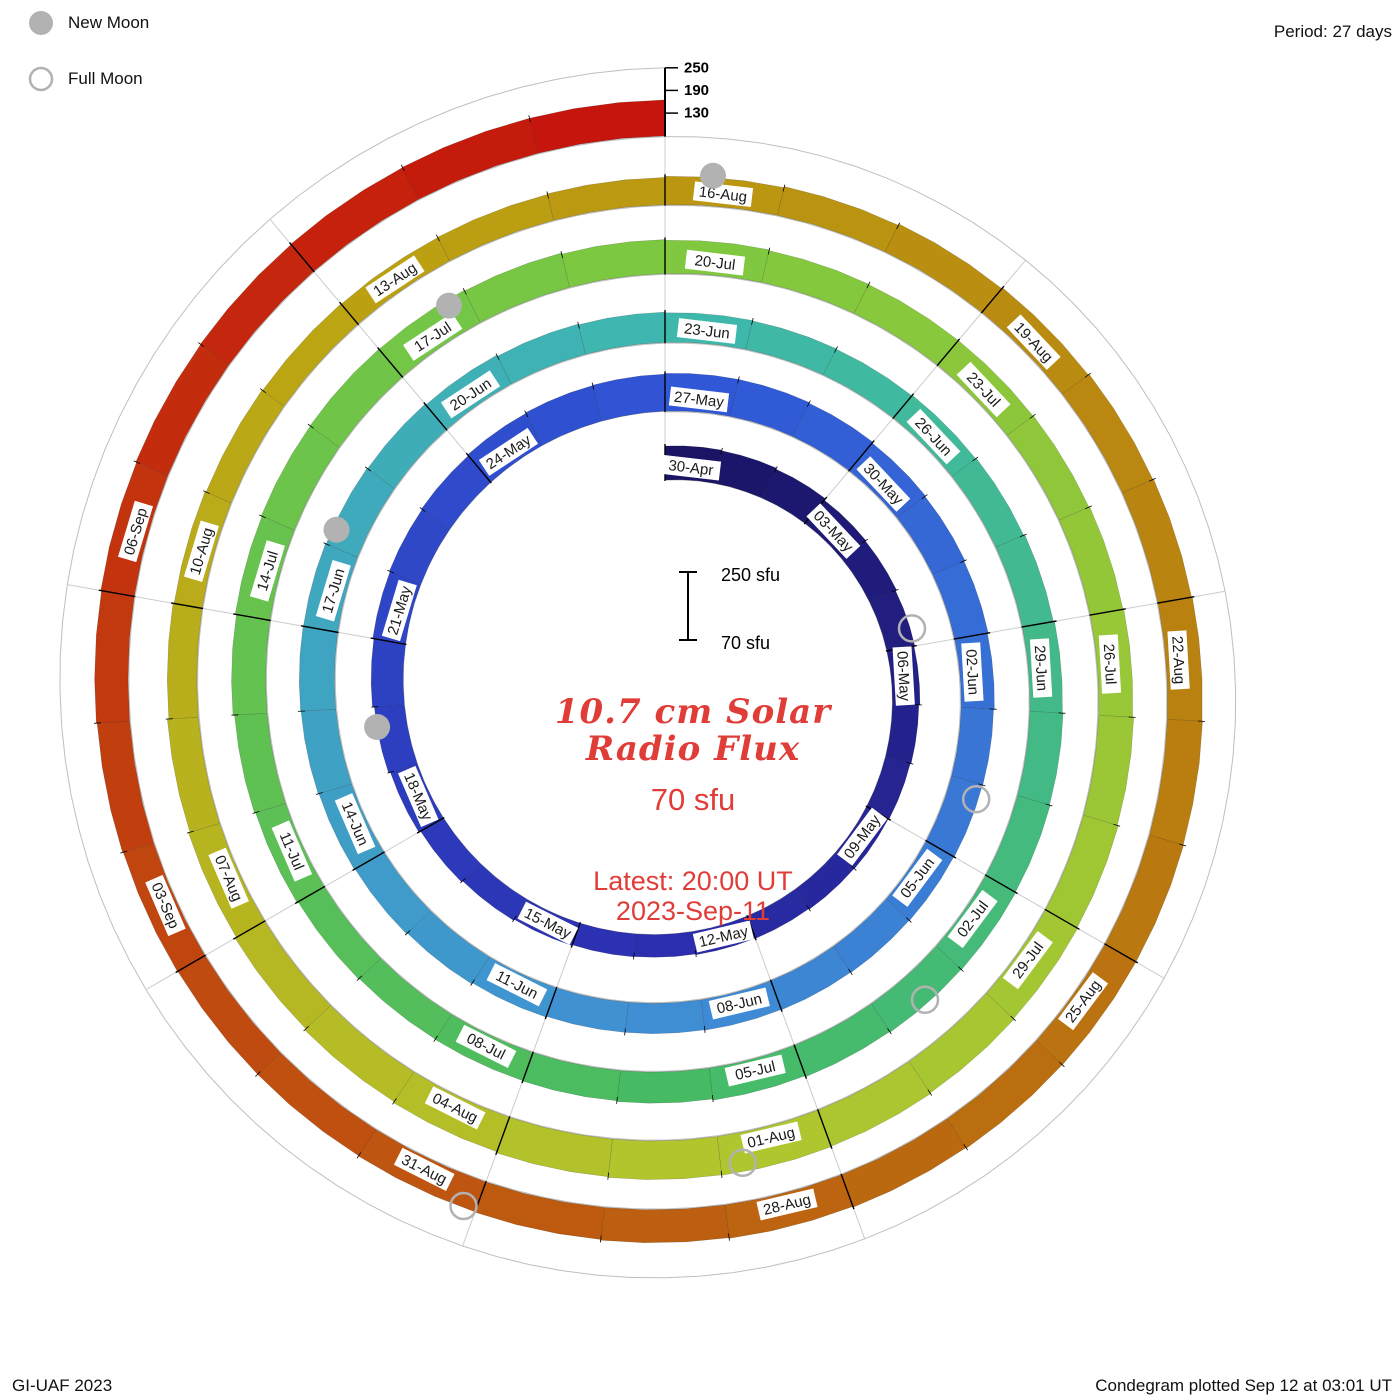  I want to click on date-label: 22-Aug, so click(1178, 660).